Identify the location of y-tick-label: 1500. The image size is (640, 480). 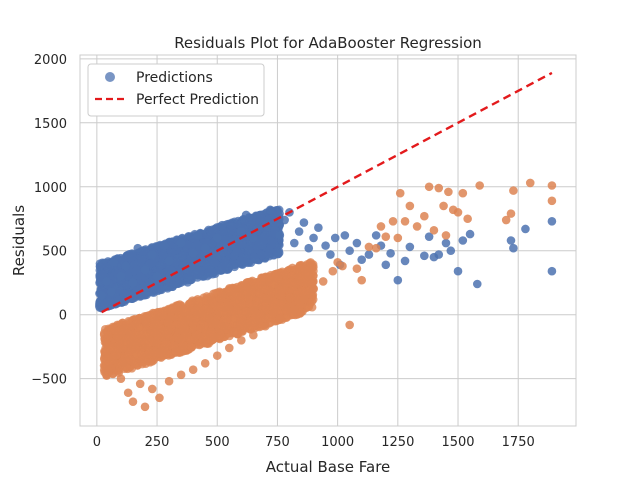
(50, 124).